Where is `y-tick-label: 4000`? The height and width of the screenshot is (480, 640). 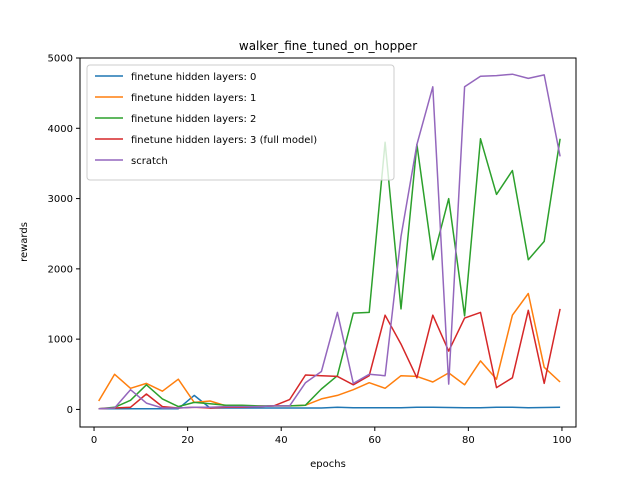 y-tick-label: 4000 is located at coordinates (60, 129).